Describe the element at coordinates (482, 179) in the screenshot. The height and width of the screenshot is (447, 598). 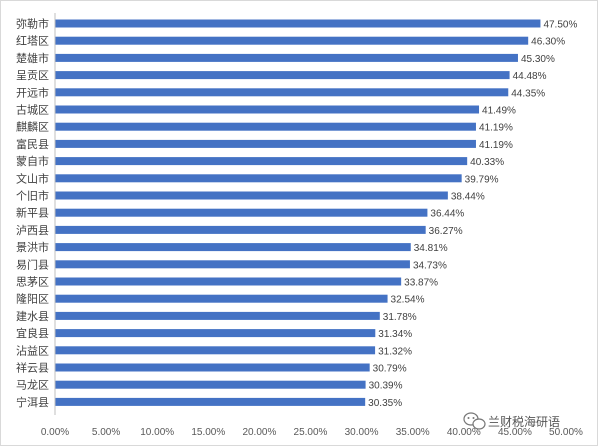
I see `data-label: 39.79%` at that location.